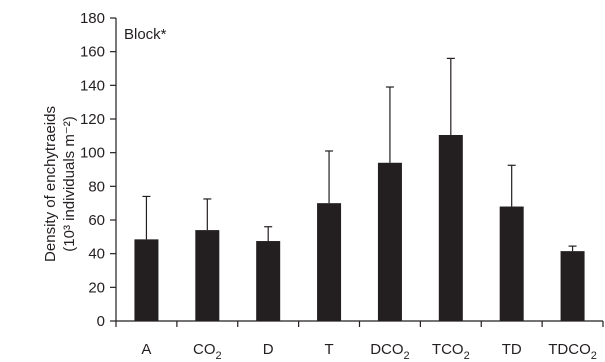 This screenshot has width=605, height=362. What do you see at coordinates (92, 119) in the screenshot?
I see `y-tick-label: 120` at bounding box center [92, 119].